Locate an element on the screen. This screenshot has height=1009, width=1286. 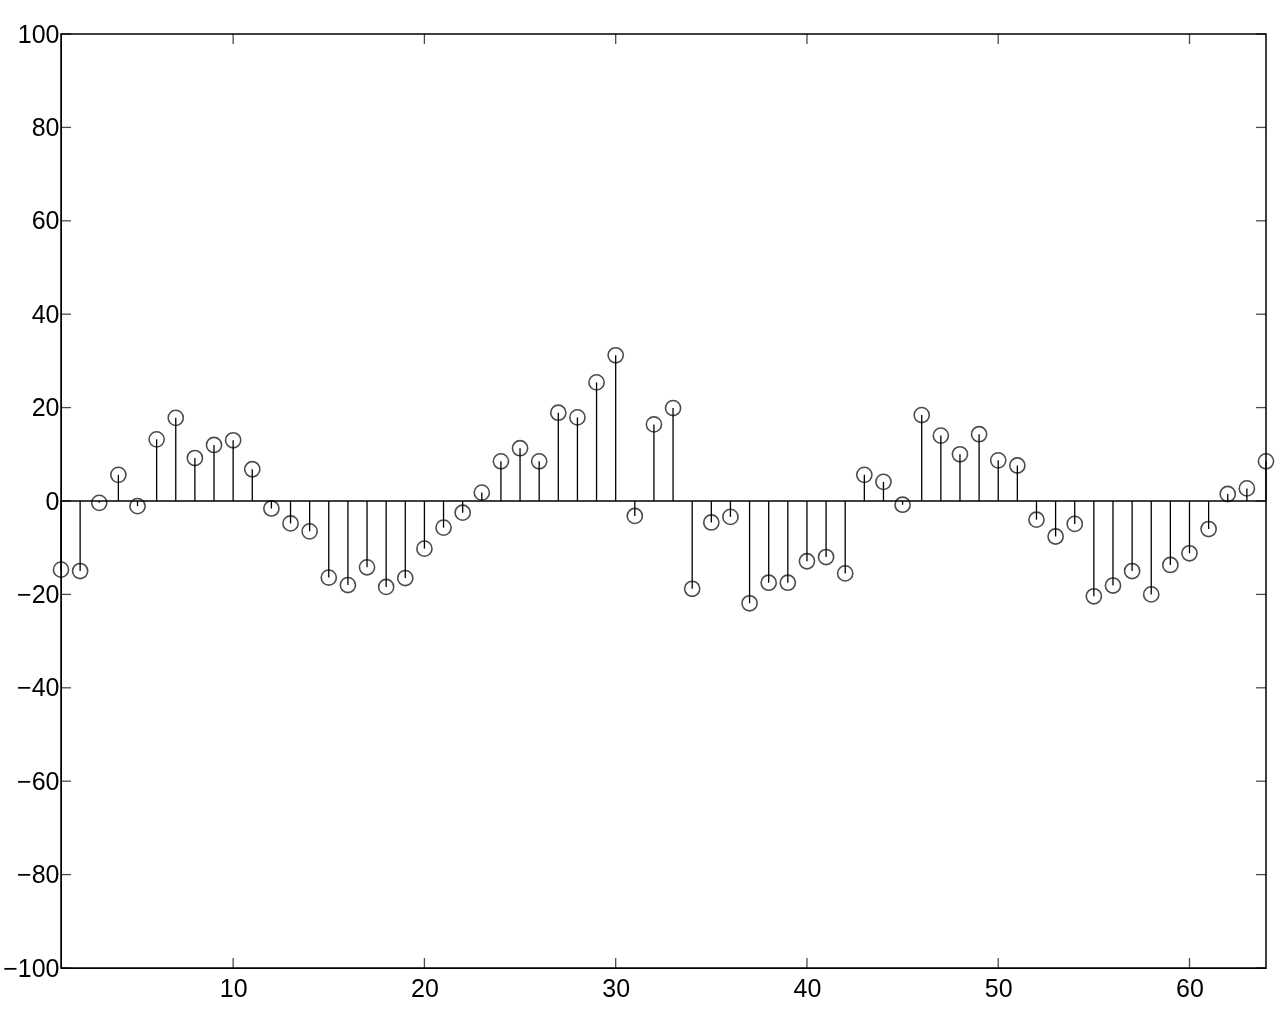
x-tick-label: 20 is located at coordinates (425, 987).